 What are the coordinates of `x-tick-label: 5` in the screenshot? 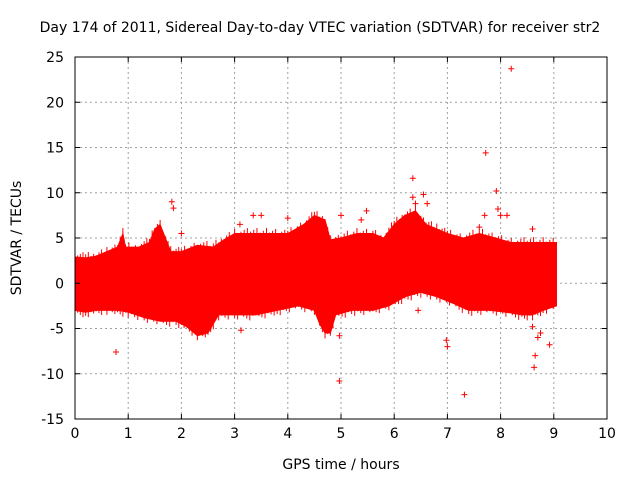 It's located at (341, 434).